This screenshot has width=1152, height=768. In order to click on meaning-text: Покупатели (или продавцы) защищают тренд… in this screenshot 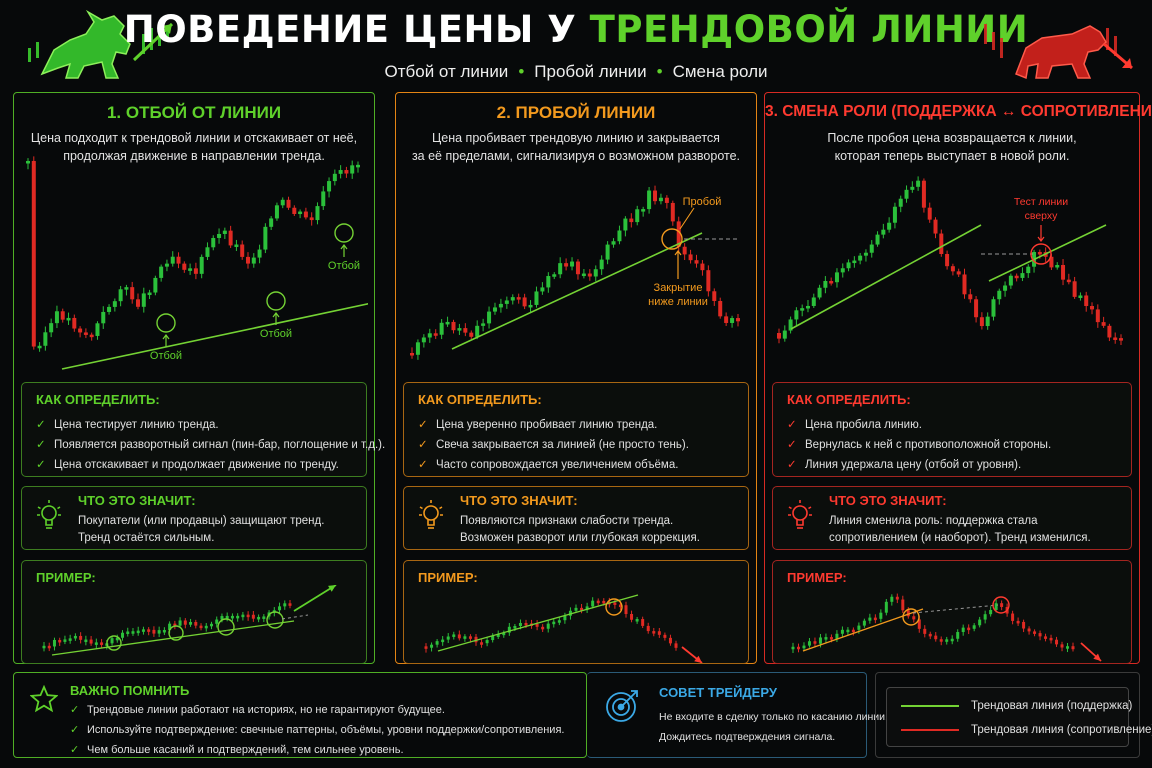, I will do `click(201, 529)`.